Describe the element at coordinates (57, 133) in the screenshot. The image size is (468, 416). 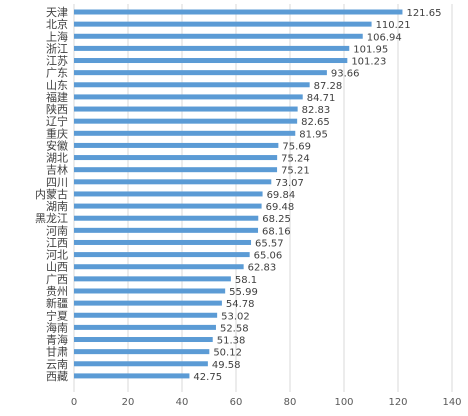
I see `category-label: 重庆` at that location.